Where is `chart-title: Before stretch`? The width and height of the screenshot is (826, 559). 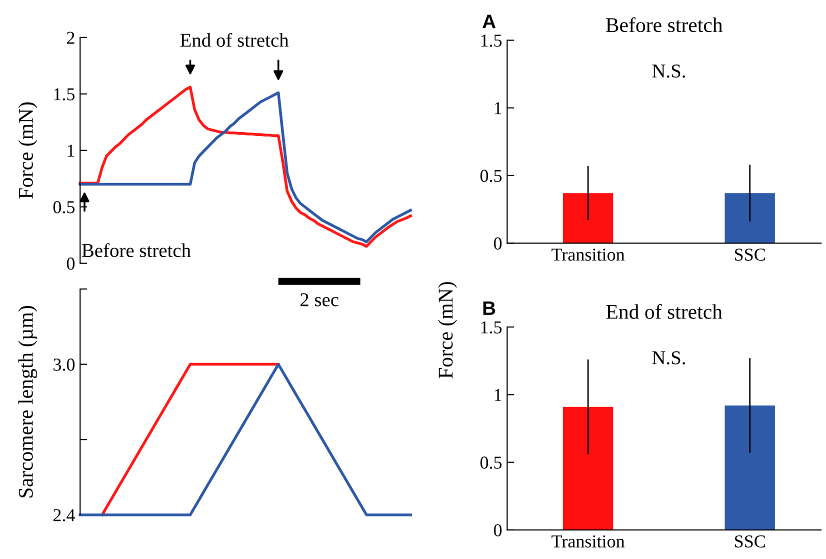
chart-title: Before stretch is located at coordinates (664, 24).